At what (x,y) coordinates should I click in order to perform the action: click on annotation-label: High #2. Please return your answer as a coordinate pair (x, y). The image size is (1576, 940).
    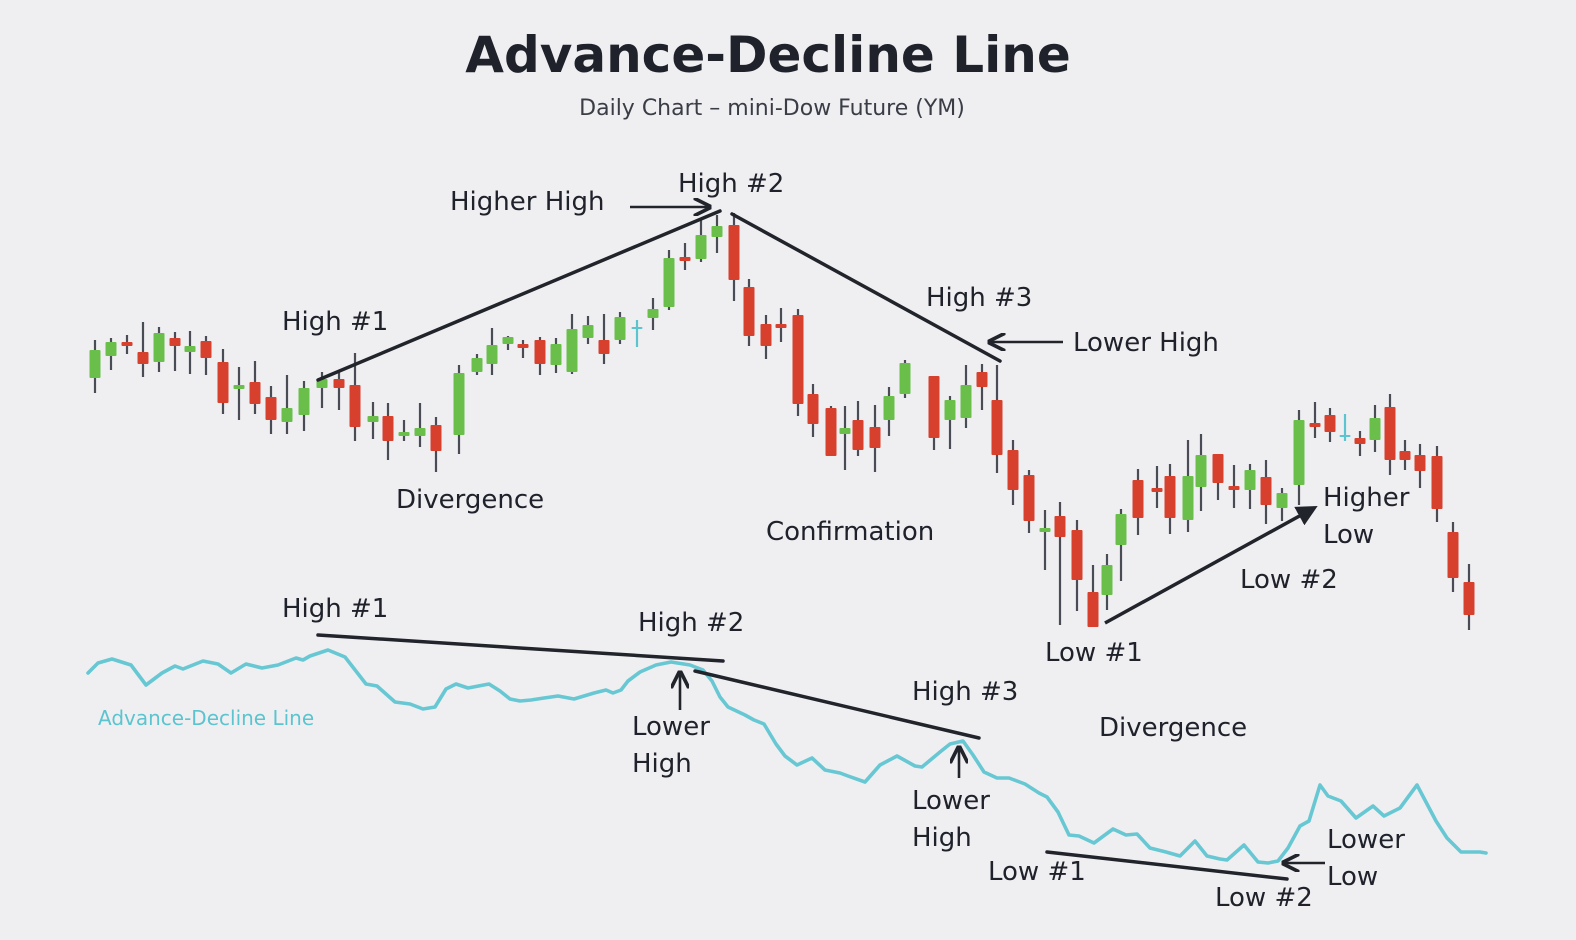
    Looking at the image, I should click on (691, 623).